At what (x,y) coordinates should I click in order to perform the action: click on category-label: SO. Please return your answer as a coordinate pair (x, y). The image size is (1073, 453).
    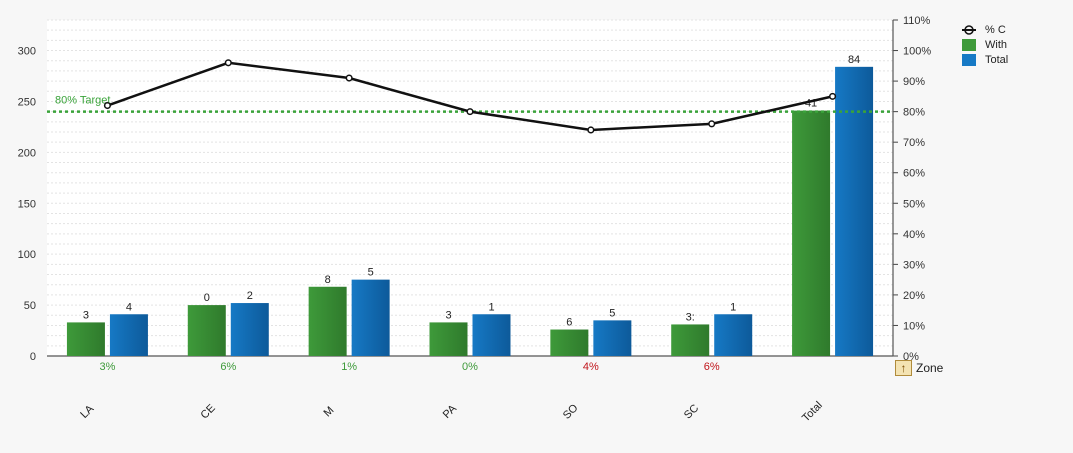
    Looking at the image, I should click on (571, 412).